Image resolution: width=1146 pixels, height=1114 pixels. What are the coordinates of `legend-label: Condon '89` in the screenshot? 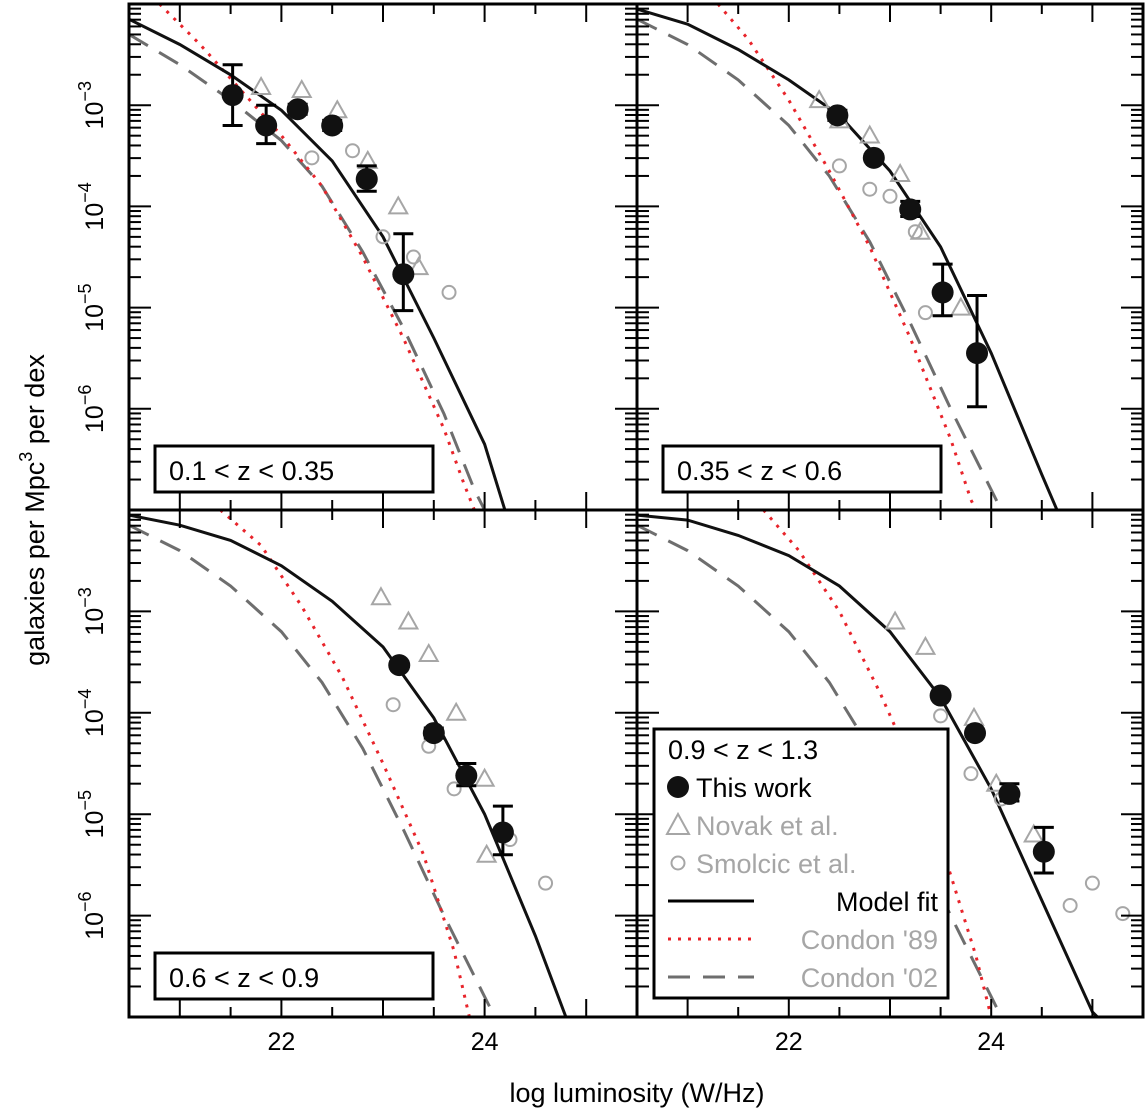 It's located at (869, 940).